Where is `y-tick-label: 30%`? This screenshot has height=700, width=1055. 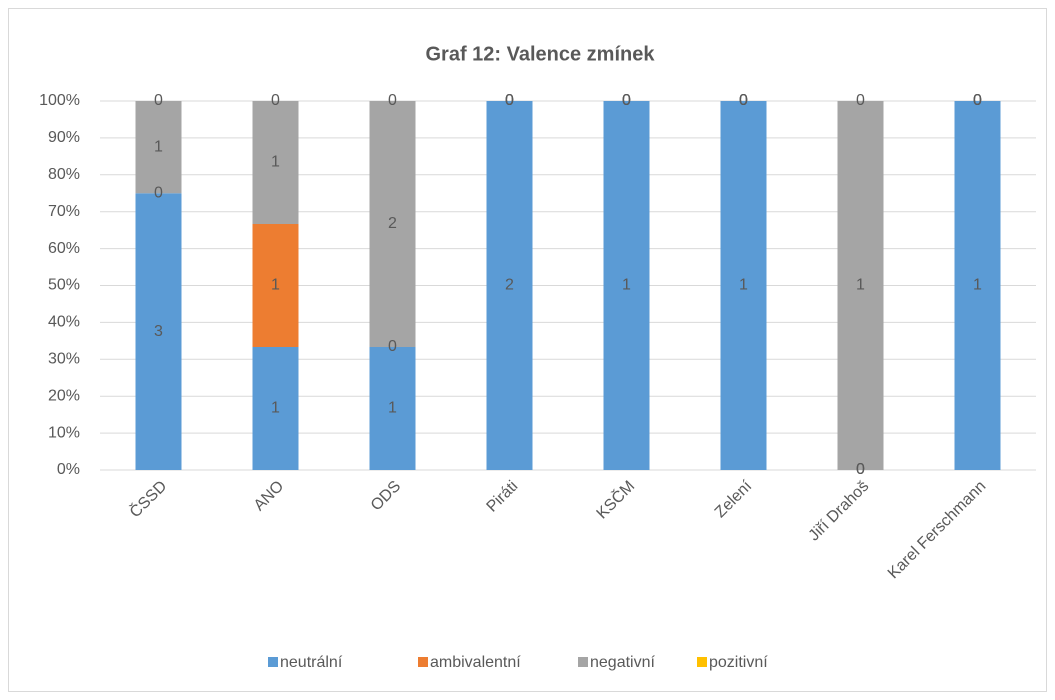
y-tick-label: 30% is located at coordinates (64, 359).